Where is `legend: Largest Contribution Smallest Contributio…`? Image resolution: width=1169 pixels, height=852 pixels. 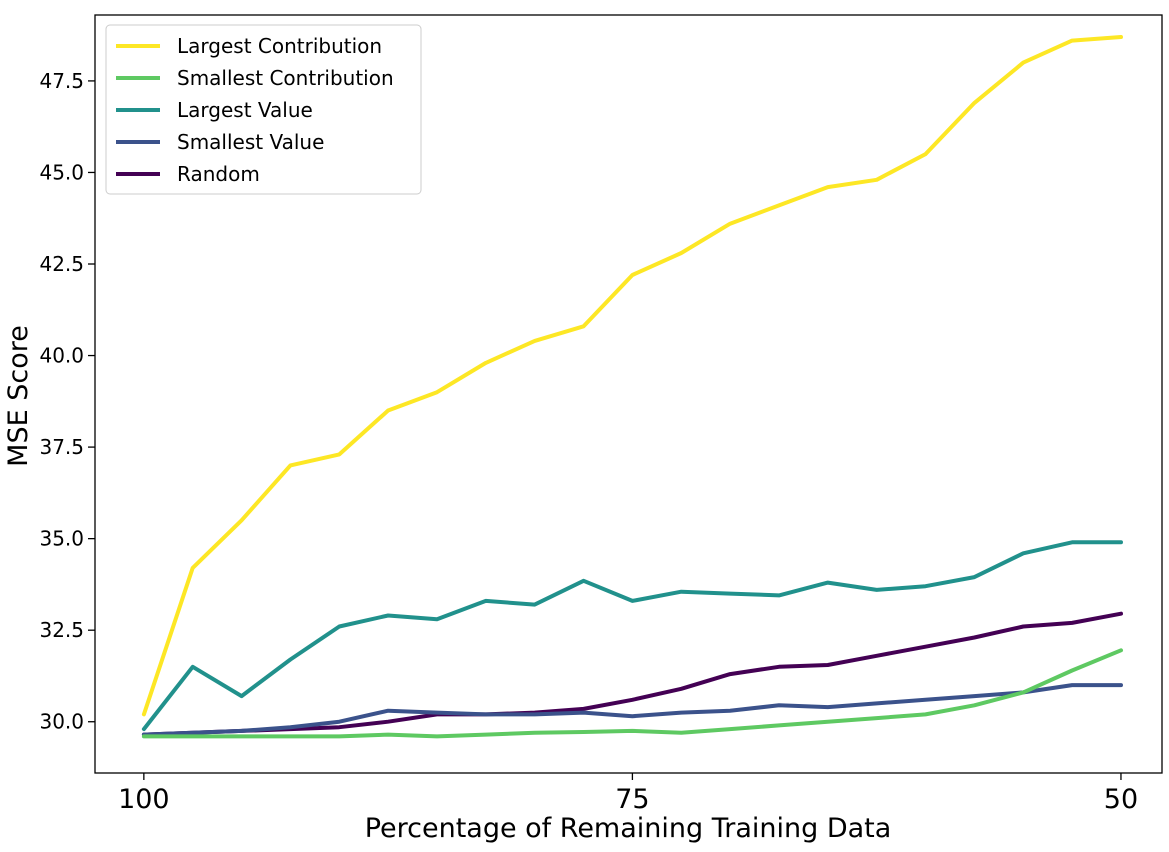
legend: Largest Contribution Smallest Contributio… is located at coordinates (263, 109).